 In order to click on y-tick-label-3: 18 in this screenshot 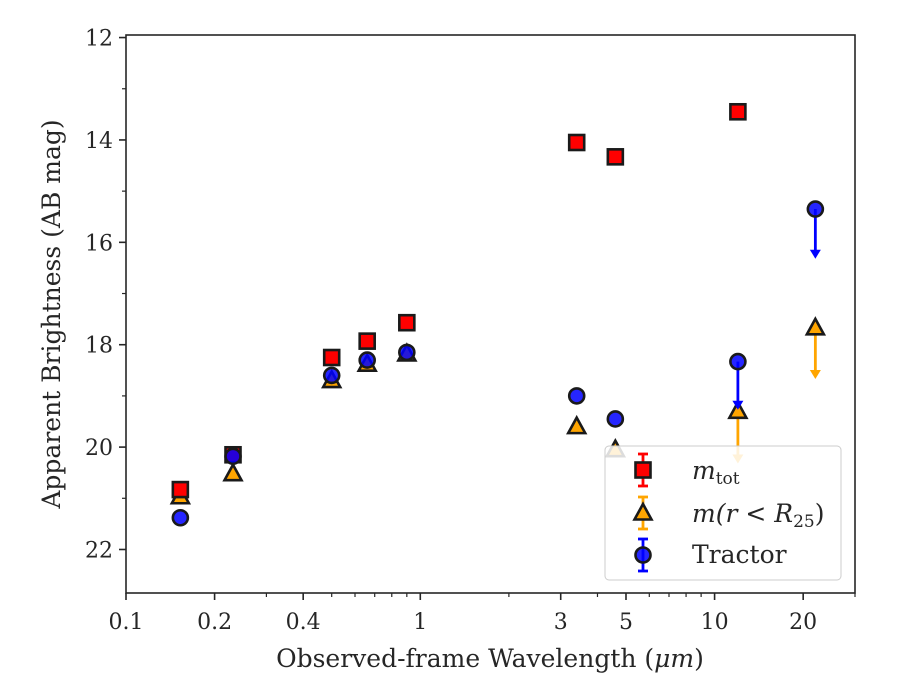, I will do `click(99, 346)`.